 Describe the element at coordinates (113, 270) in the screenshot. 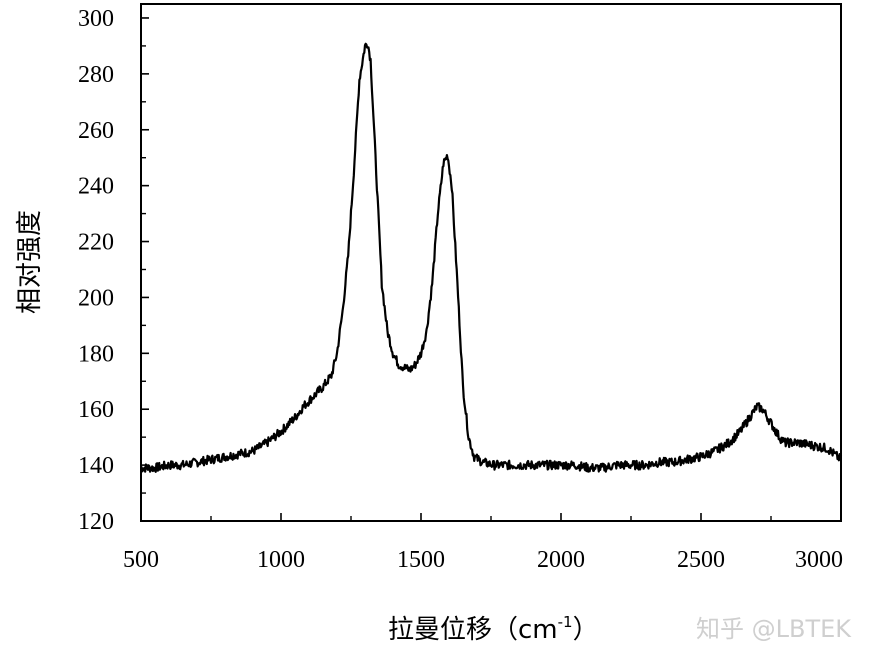

I see `y-axis: 120 140 160 180 200 220 240 260 280 300` at that location.